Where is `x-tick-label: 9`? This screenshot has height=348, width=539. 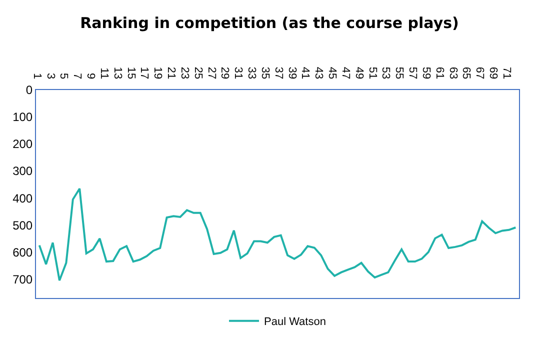
x-tick-label: 9 is located at coordinates (90, 76).